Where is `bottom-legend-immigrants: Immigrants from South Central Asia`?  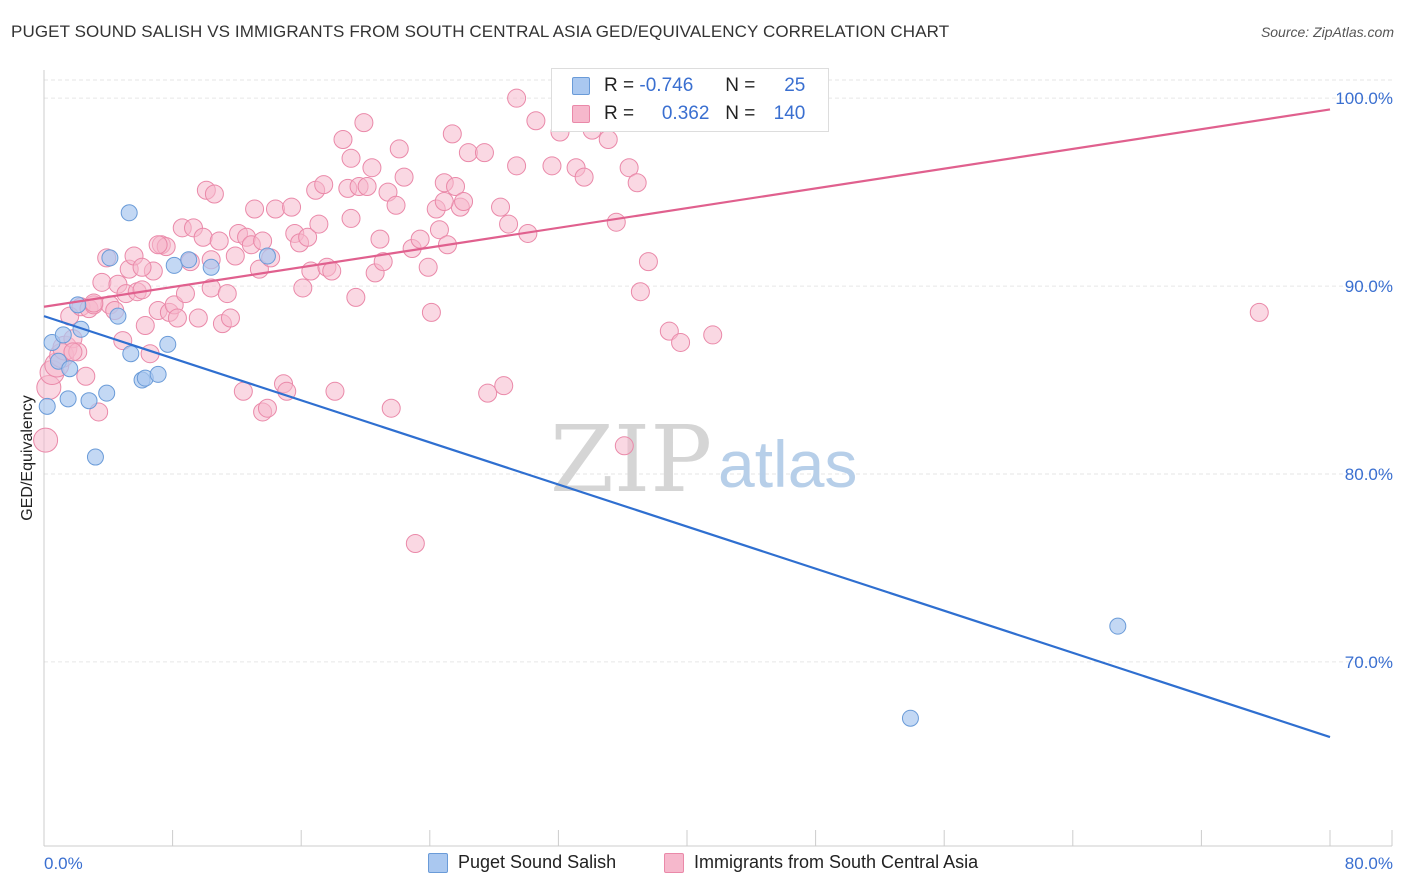
bottom-legend-immigrants: Immigrants from South Central Asia is located at coordinates (821, 862).